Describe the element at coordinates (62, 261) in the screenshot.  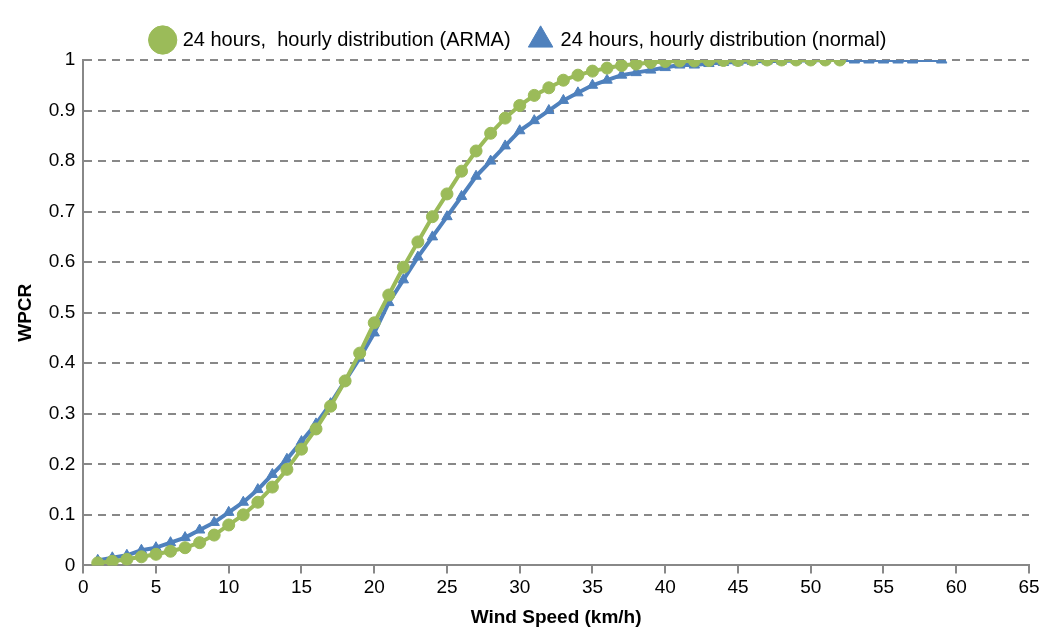
I see `y-tick-label: 0.6` at that location.